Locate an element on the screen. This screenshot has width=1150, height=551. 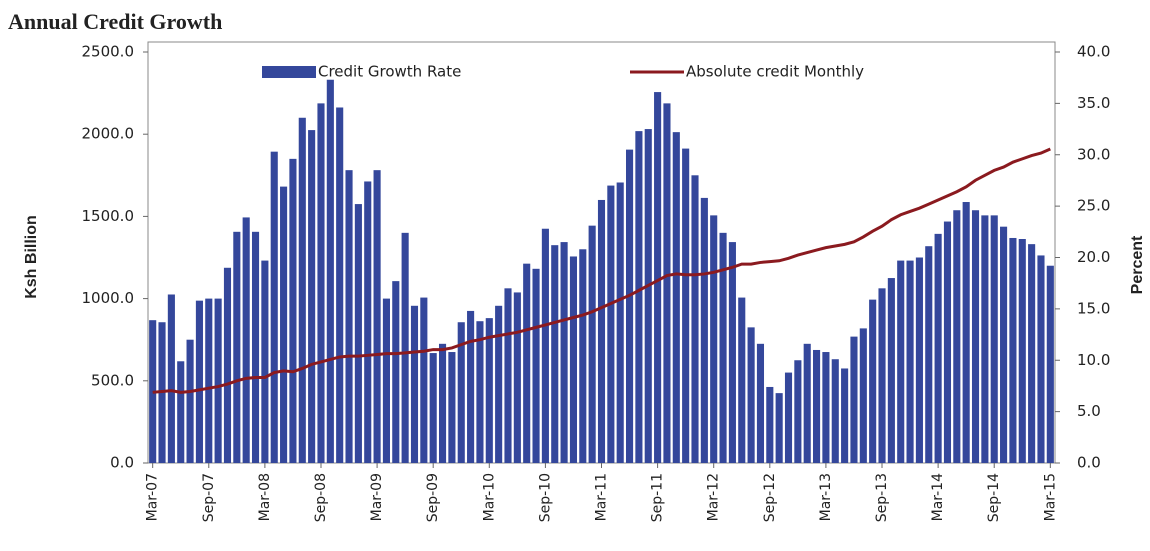
y2-tick-label: 5.0 is located at coordinates (1089, 411).